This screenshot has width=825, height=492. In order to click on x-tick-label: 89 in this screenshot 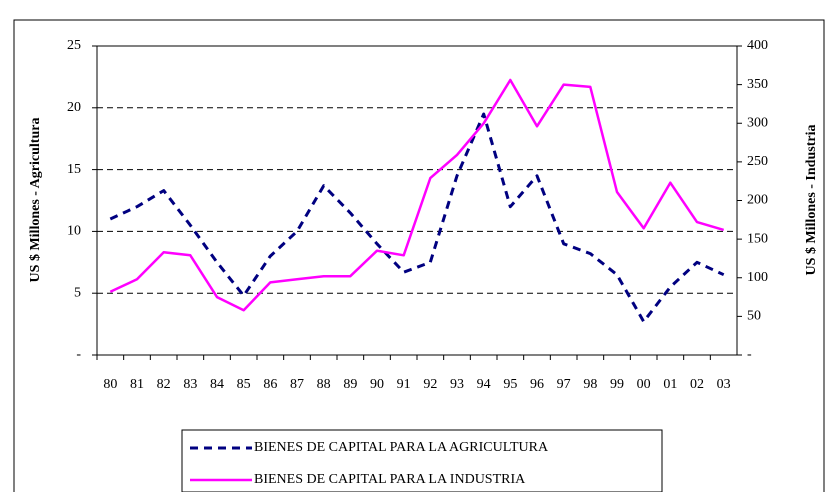, I will do `click(350, 384)`.